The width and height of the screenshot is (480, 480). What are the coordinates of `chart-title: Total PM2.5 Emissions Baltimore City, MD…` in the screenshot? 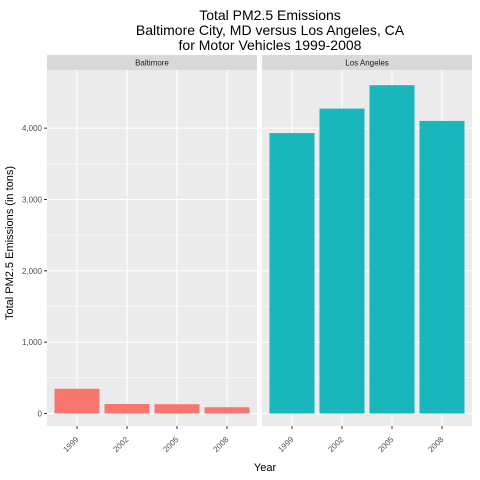 It's located at (270, 30).